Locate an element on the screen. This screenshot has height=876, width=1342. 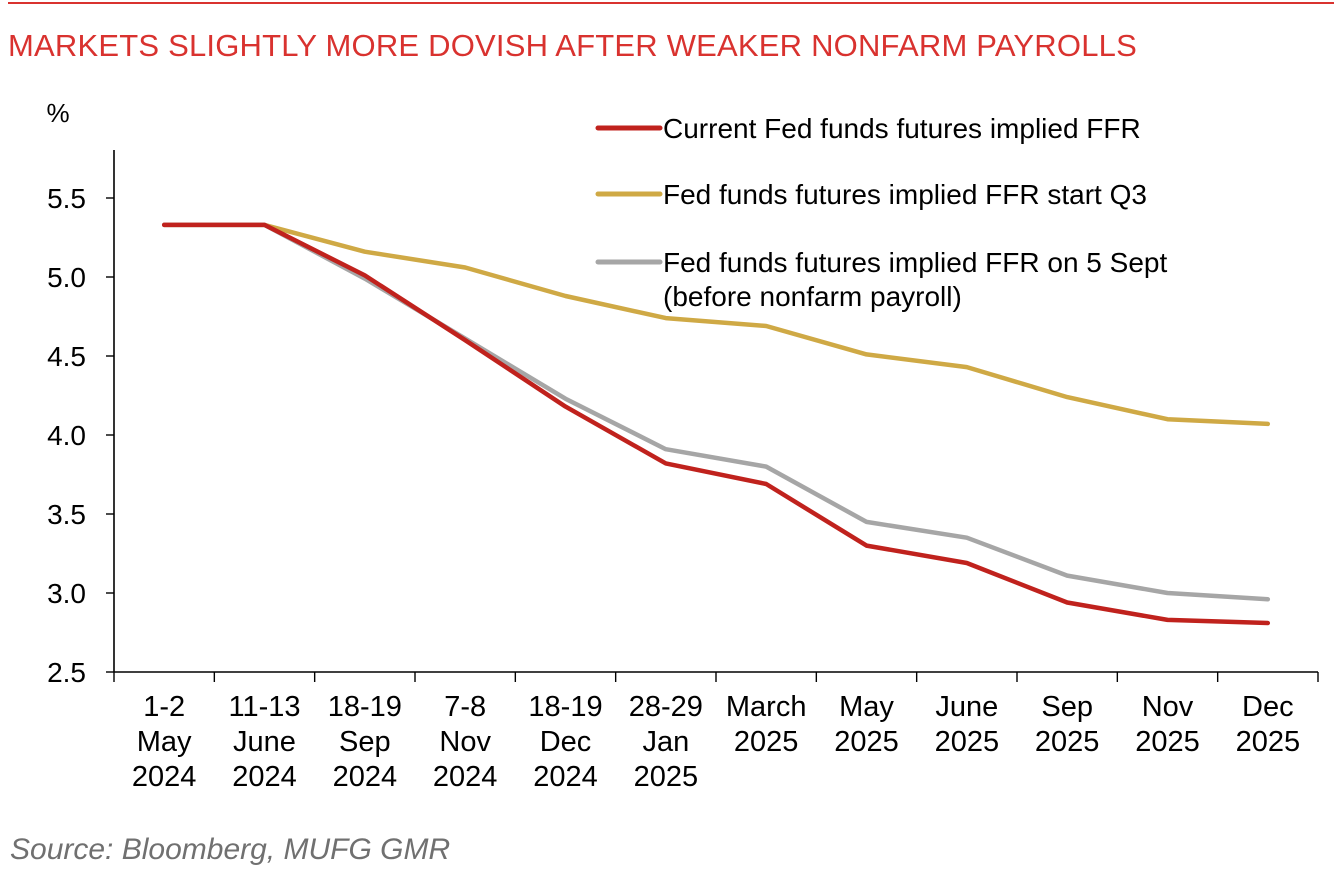
x-tick-label: 1-2 May 2024 is located at coordinates (164, 742).